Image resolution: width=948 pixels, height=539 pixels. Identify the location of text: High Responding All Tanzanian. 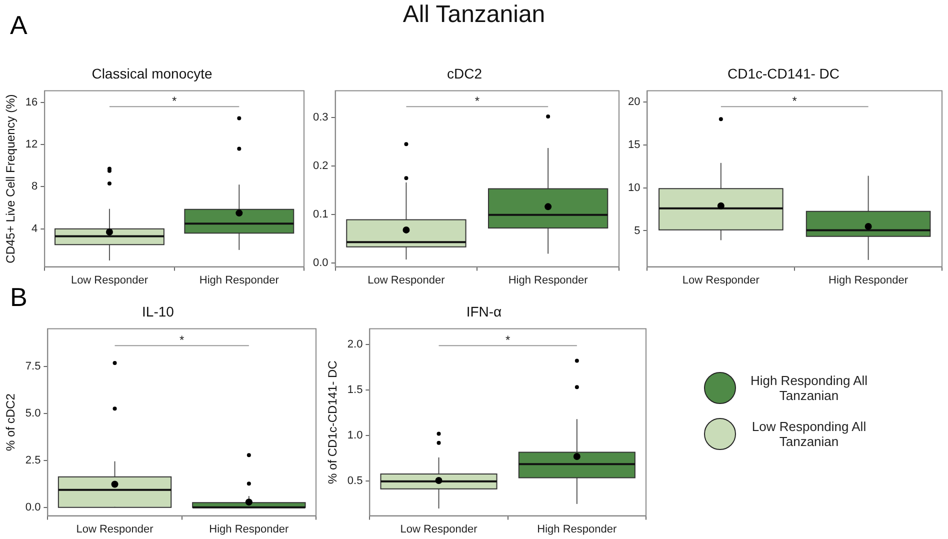
(809, 388).